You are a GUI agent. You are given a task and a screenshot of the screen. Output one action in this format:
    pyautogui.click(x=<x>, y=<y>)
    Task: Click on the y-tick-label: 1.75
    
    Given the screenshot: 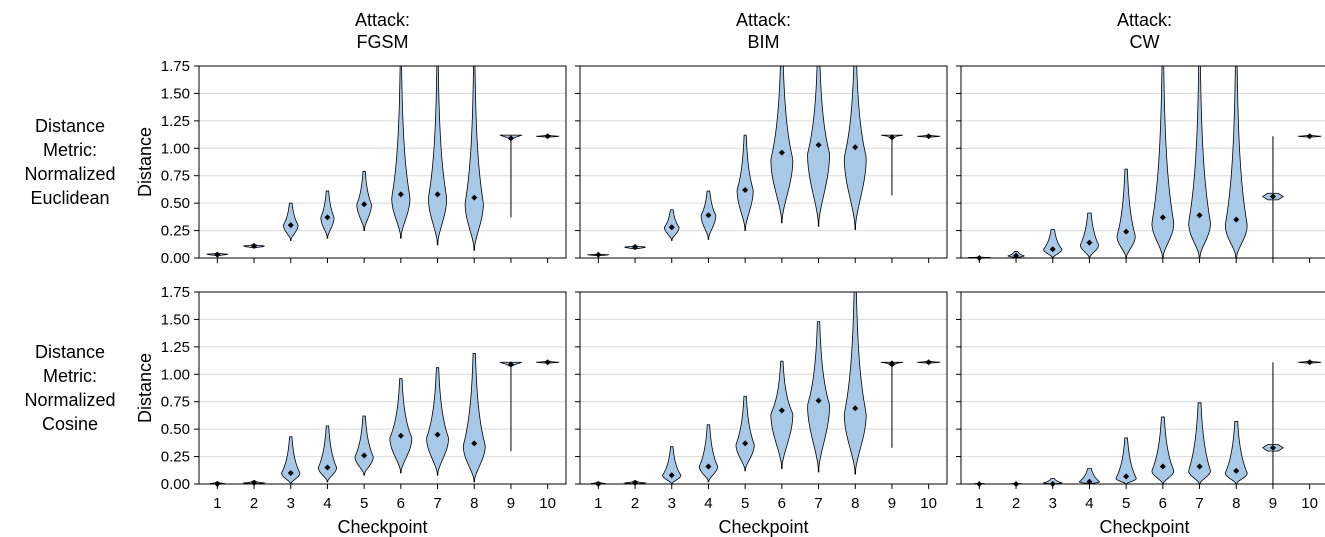 What is the action you would take?
    pyautogui.click(x=175, y=292)
    